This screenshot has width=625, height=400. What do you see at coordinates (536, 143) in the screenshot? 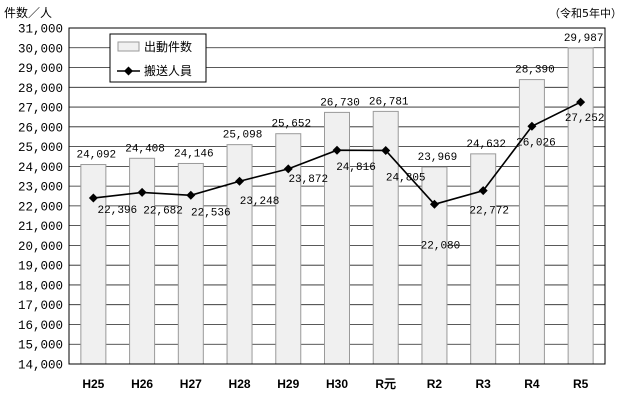
I see `line-value-label: 26,026` at bounding box center [536, 143].